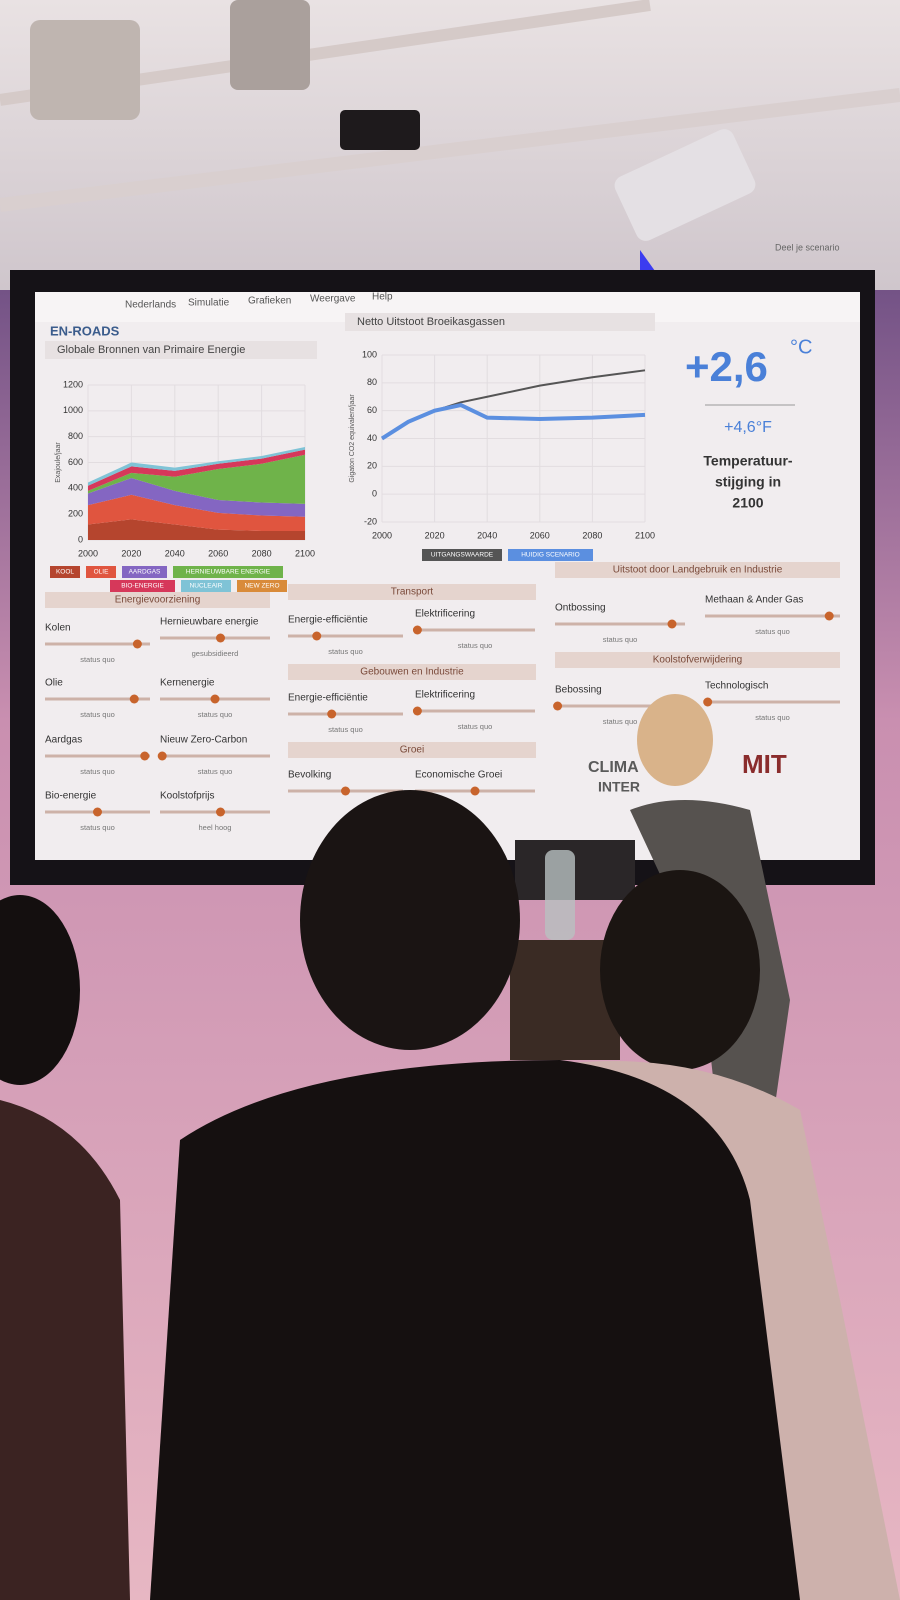  I want to click on slider-label: Kernenergie, so click(187, 683).